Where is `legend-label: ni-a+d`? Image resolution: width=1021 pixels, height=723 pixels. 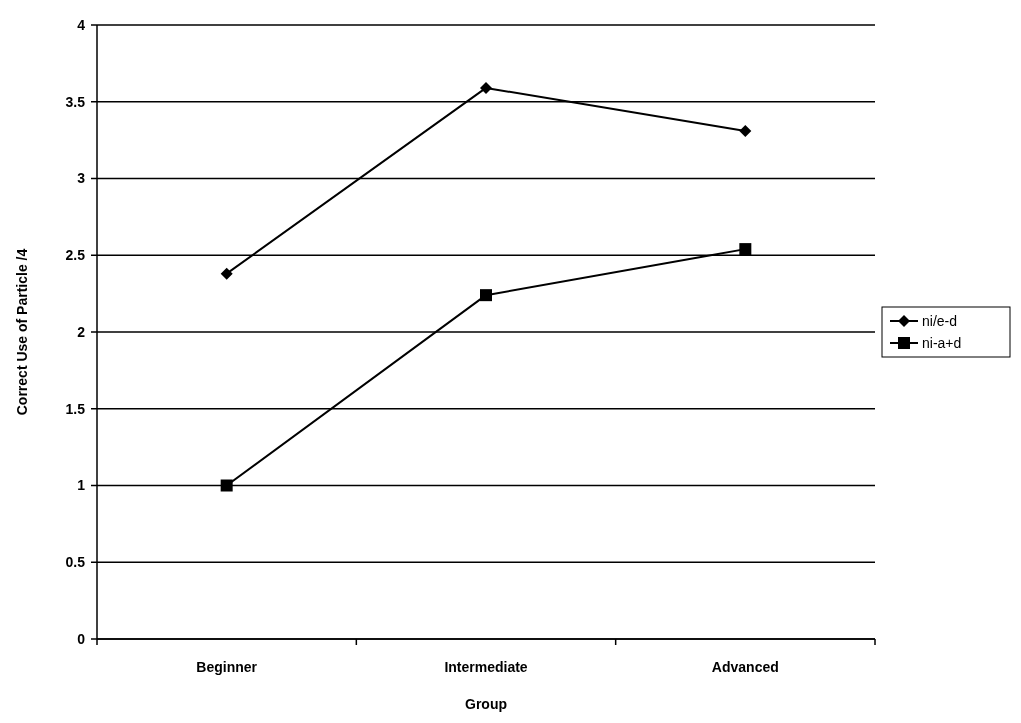 legend-label: ni-a+d is located at coordinates (942, 342).